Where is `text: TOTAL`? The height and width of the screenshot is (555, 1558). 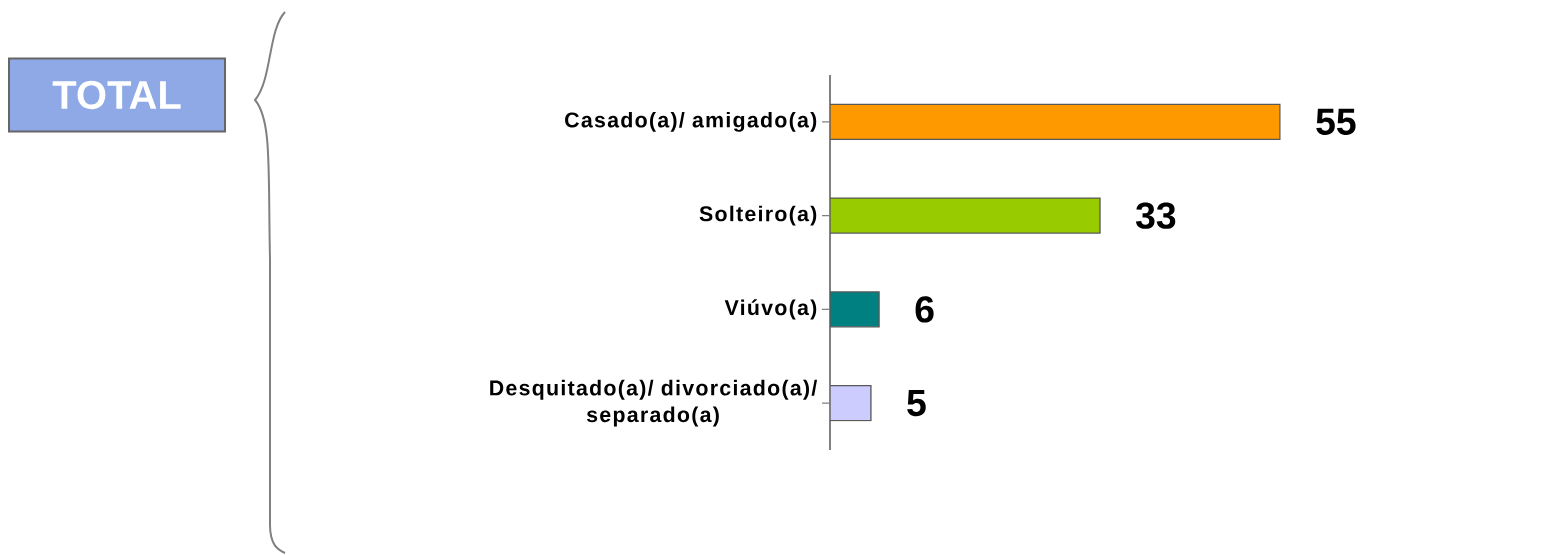 text: TOTAL is located at coordinates (116, 95).